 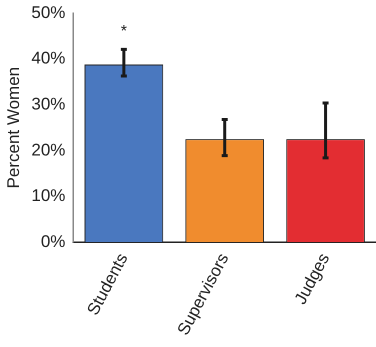 What do you see at coordinates (48, 150) in the screenshot?
I see `y-tick-label: 20%` at bounding box center [48, 150].